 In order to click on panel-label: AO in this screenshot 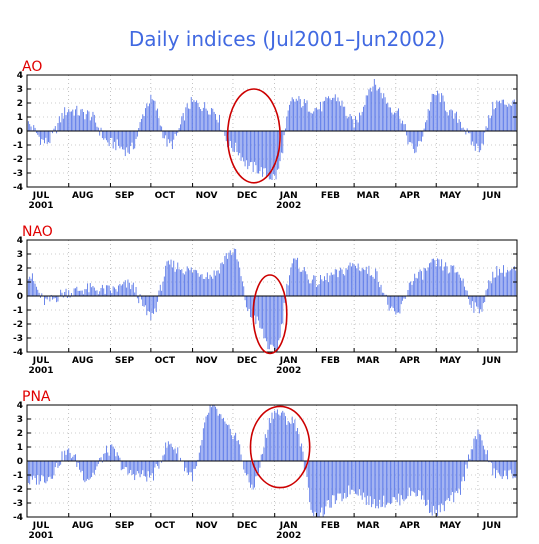, I will do `click(32, 67)`.